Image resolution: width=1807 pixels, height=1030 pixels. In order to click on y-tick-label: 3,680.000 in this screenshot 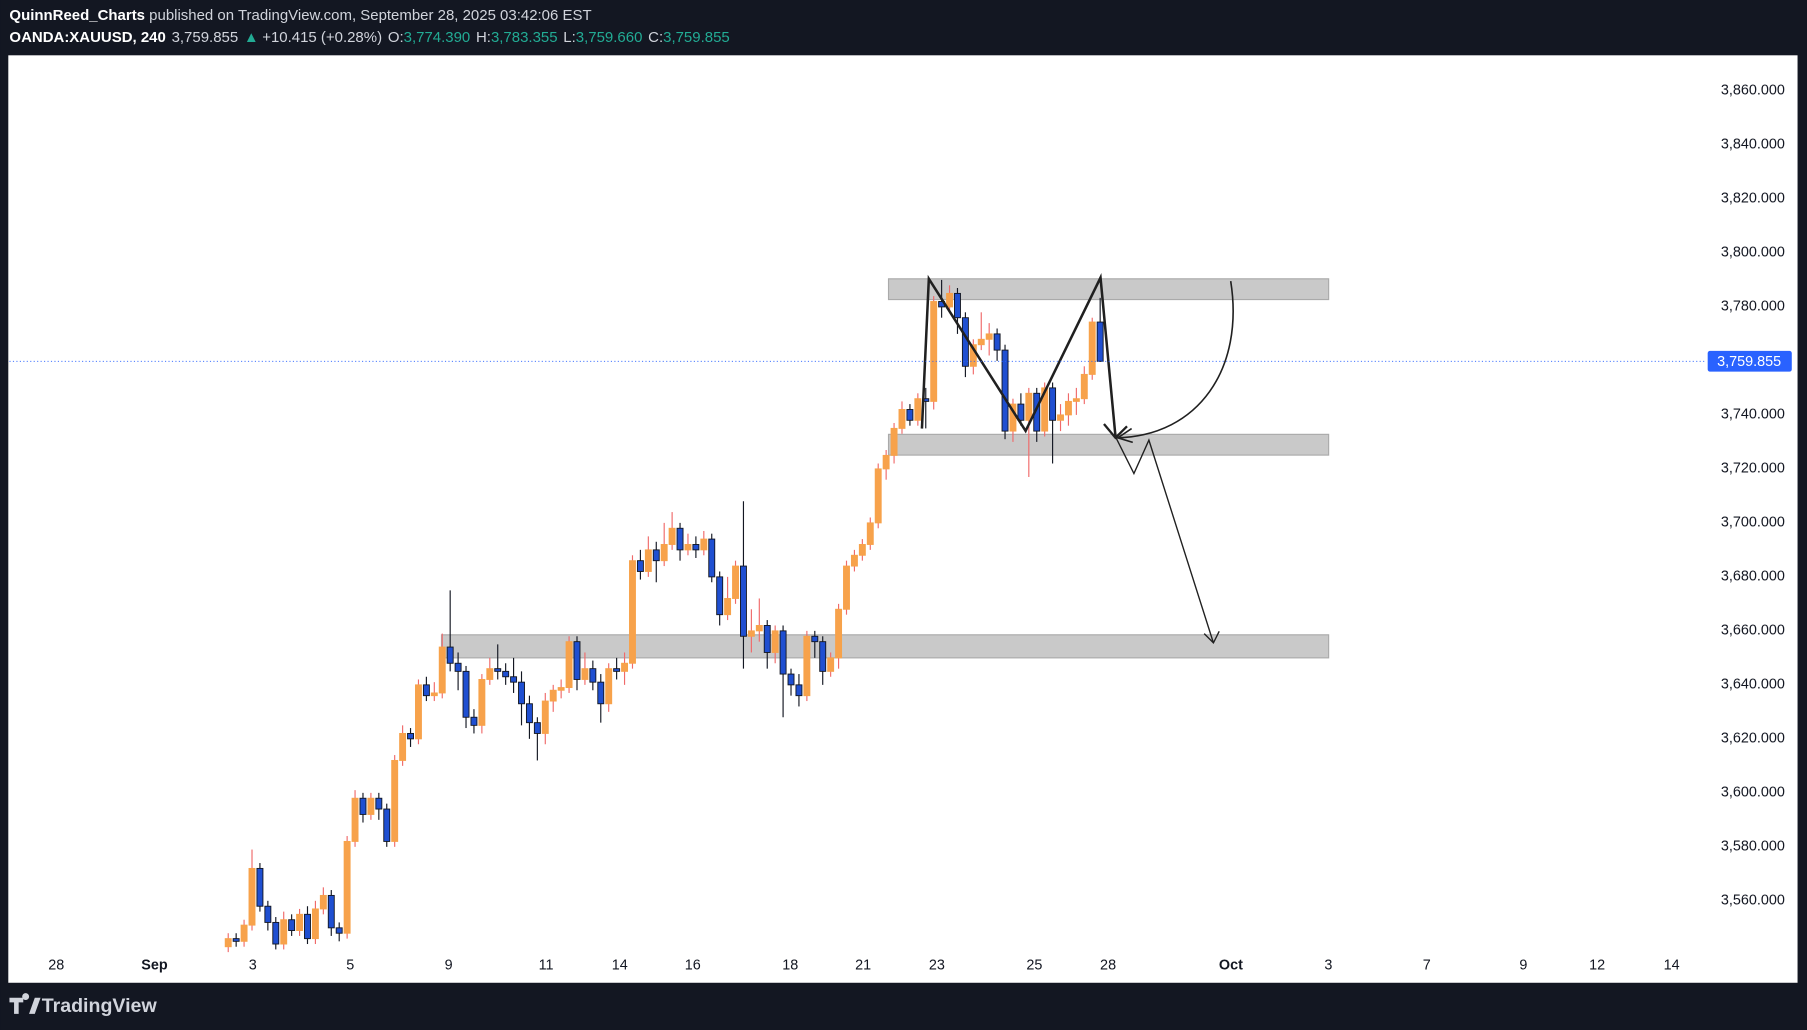, I will do `click(1753, 577)`.